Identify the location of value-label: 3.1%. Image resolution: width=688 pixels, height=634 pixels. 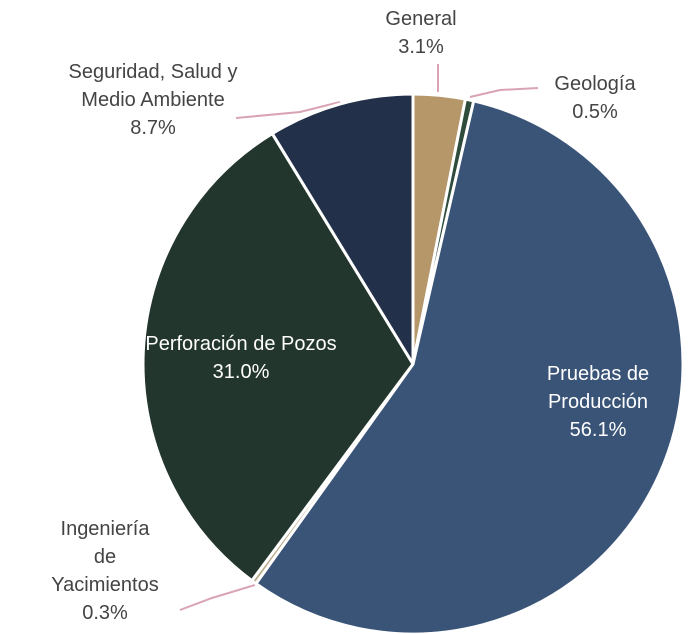
(421, 47).